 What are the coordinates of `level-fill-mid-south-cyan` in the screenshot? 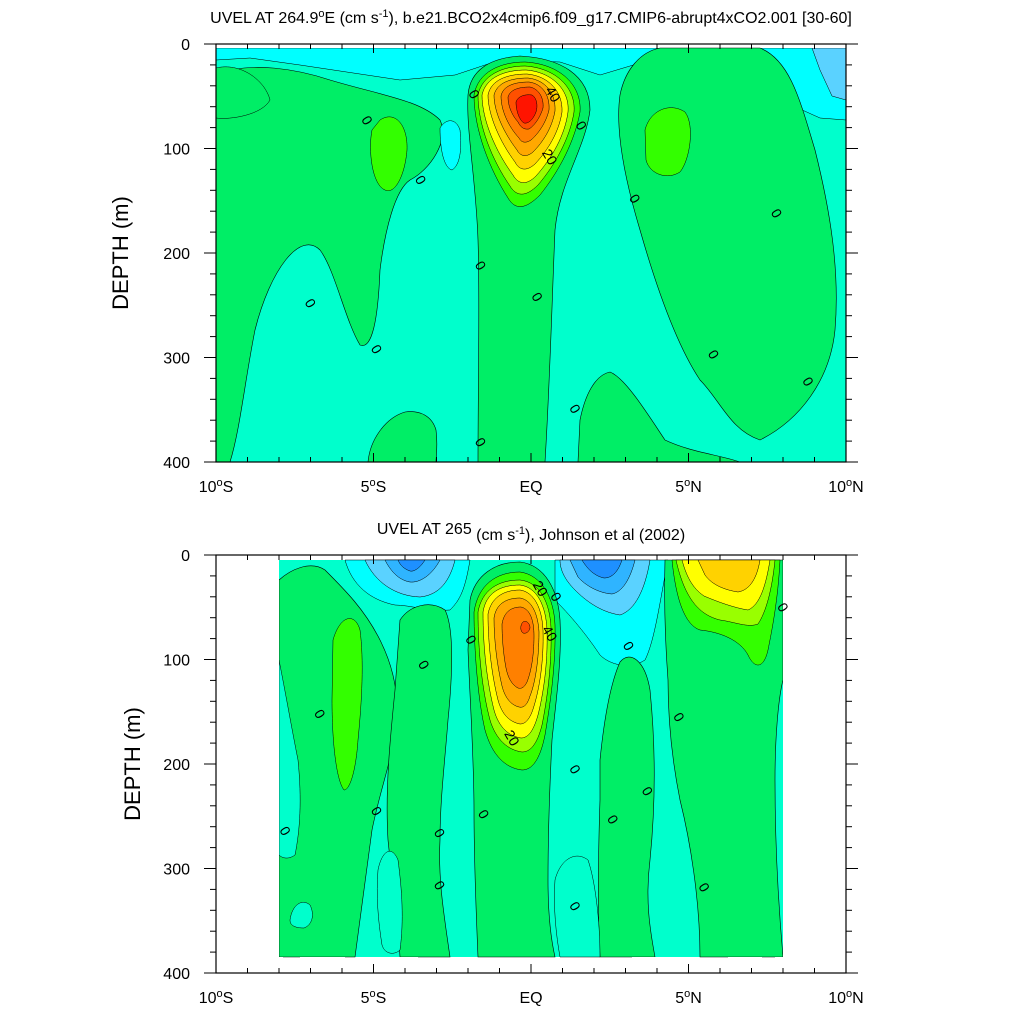 It's located at (389, 902).